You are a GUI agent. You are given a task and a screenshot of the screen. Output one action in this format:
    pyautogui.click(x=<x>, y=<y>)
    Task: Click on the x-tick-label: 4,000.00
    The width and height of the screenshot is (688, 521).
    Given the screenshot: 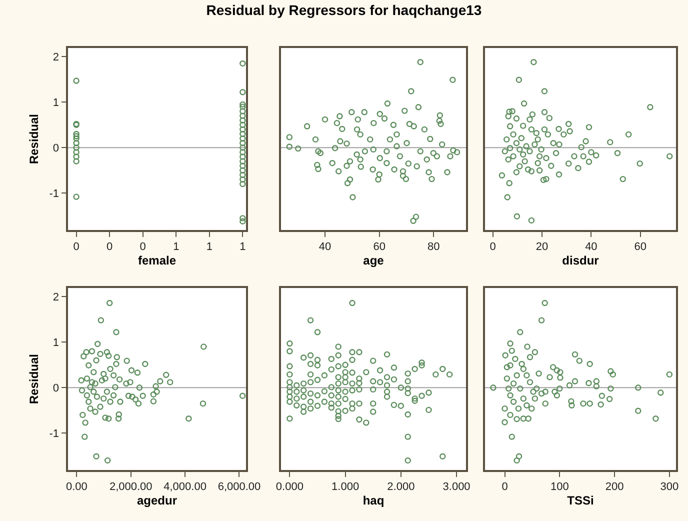 What is the action you would take?
    pyautogui.click(x=185, y=486)
    